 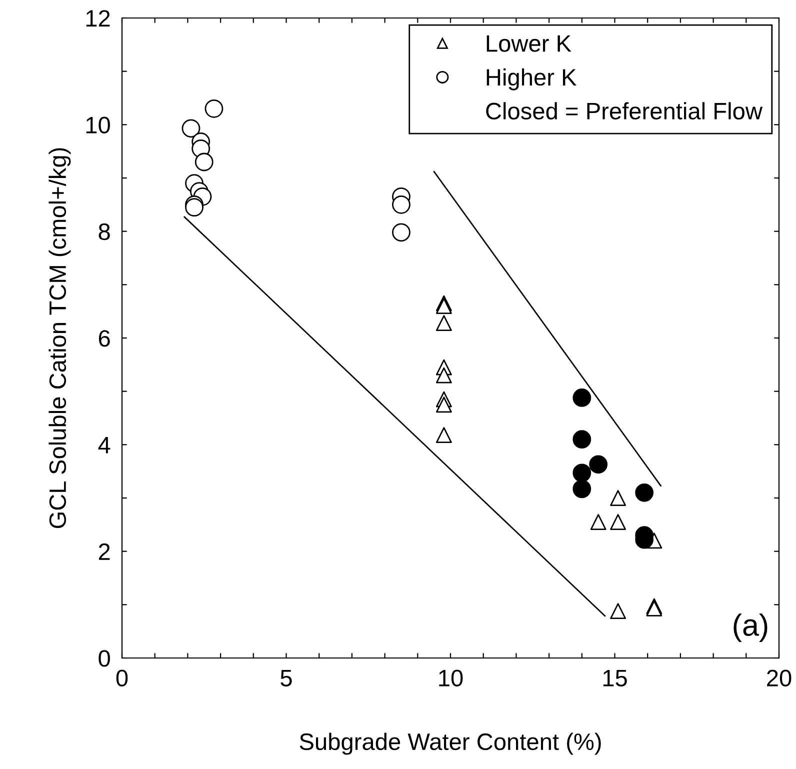 I want to click on y-tick-label: 0, so click(x=104, y=658).